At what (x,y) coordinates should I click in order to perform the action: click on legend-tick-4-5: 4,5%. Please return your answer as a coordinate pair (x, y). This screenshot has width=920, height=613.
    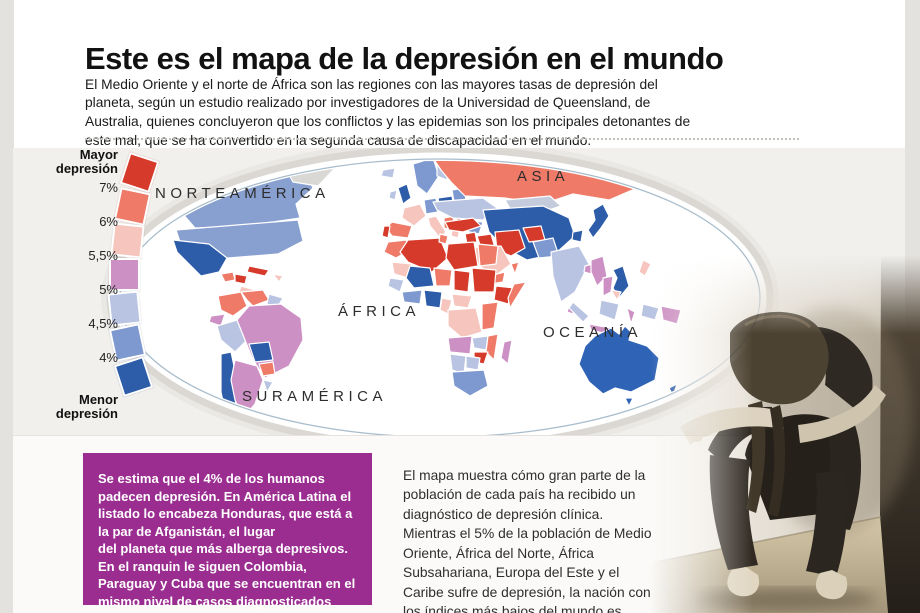
    Looking at the image, I should click on (103, 323).